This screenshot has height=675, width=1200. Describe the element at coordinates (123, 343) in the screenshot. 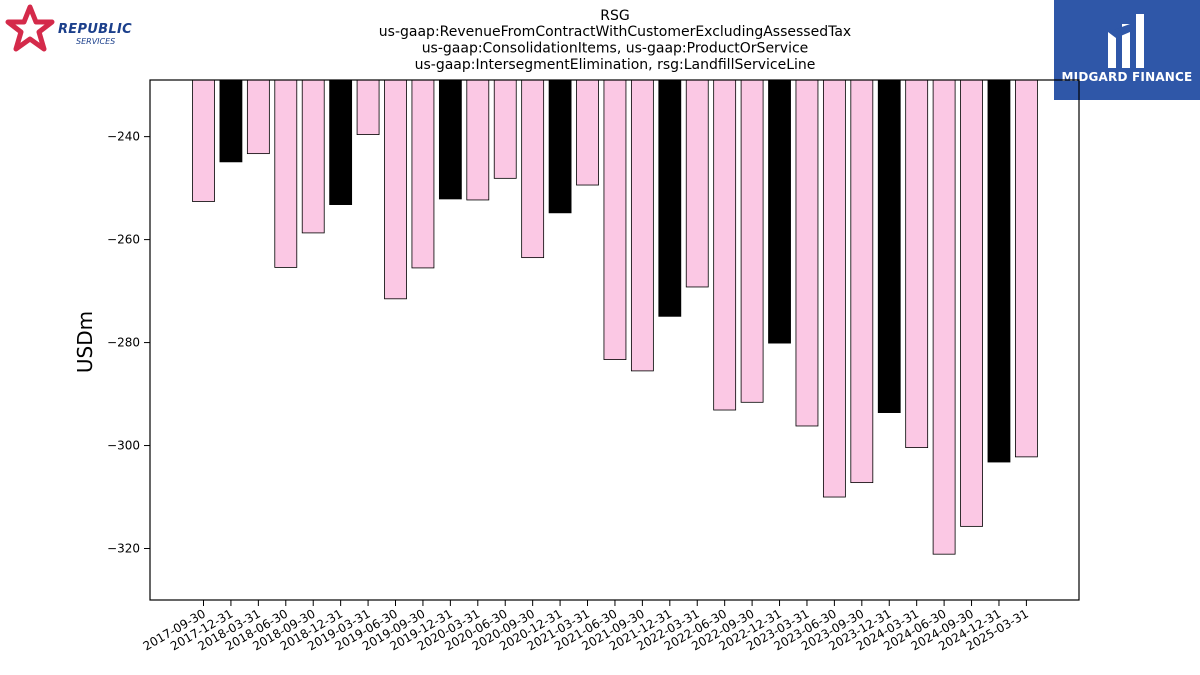

I see `y-tick-label--280: −280` at that location.